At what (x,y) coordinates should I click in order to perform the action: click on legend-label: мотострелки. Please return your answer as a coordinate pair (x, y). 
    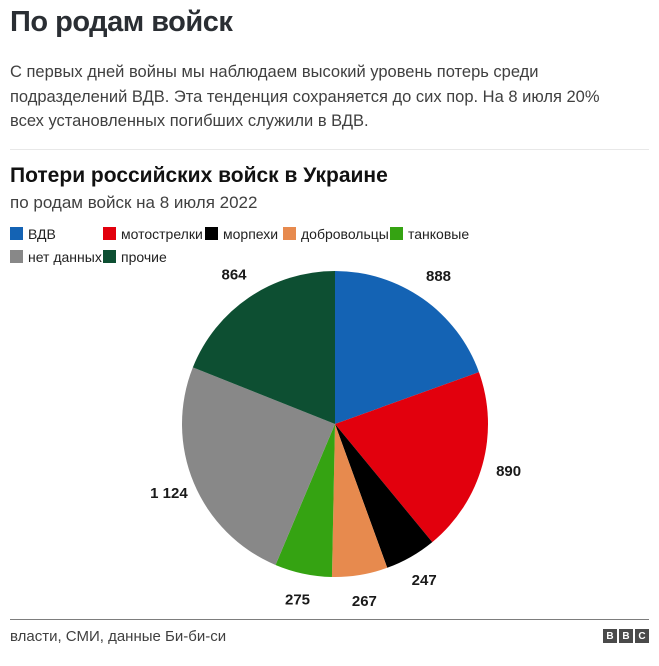
    Looking at the image, I should click on (162, 233).